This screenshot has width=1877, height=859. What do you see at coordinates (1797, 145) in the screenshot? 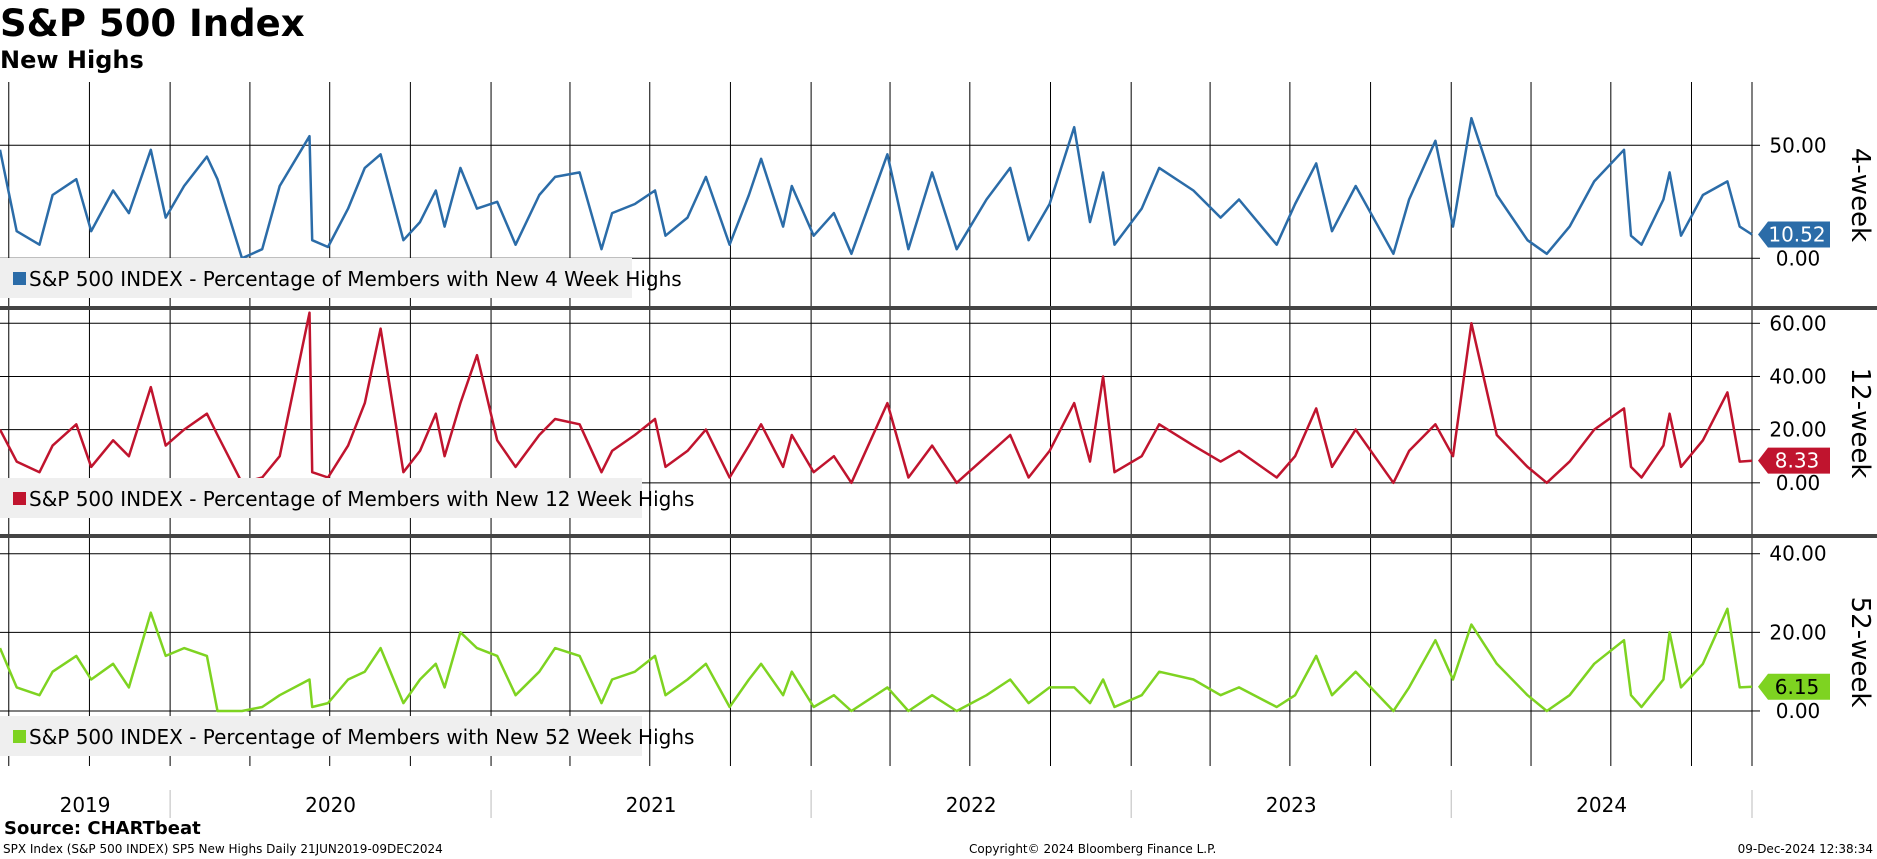
I see `y-tick-label: 50.00` at bounding box center [1797, 145].